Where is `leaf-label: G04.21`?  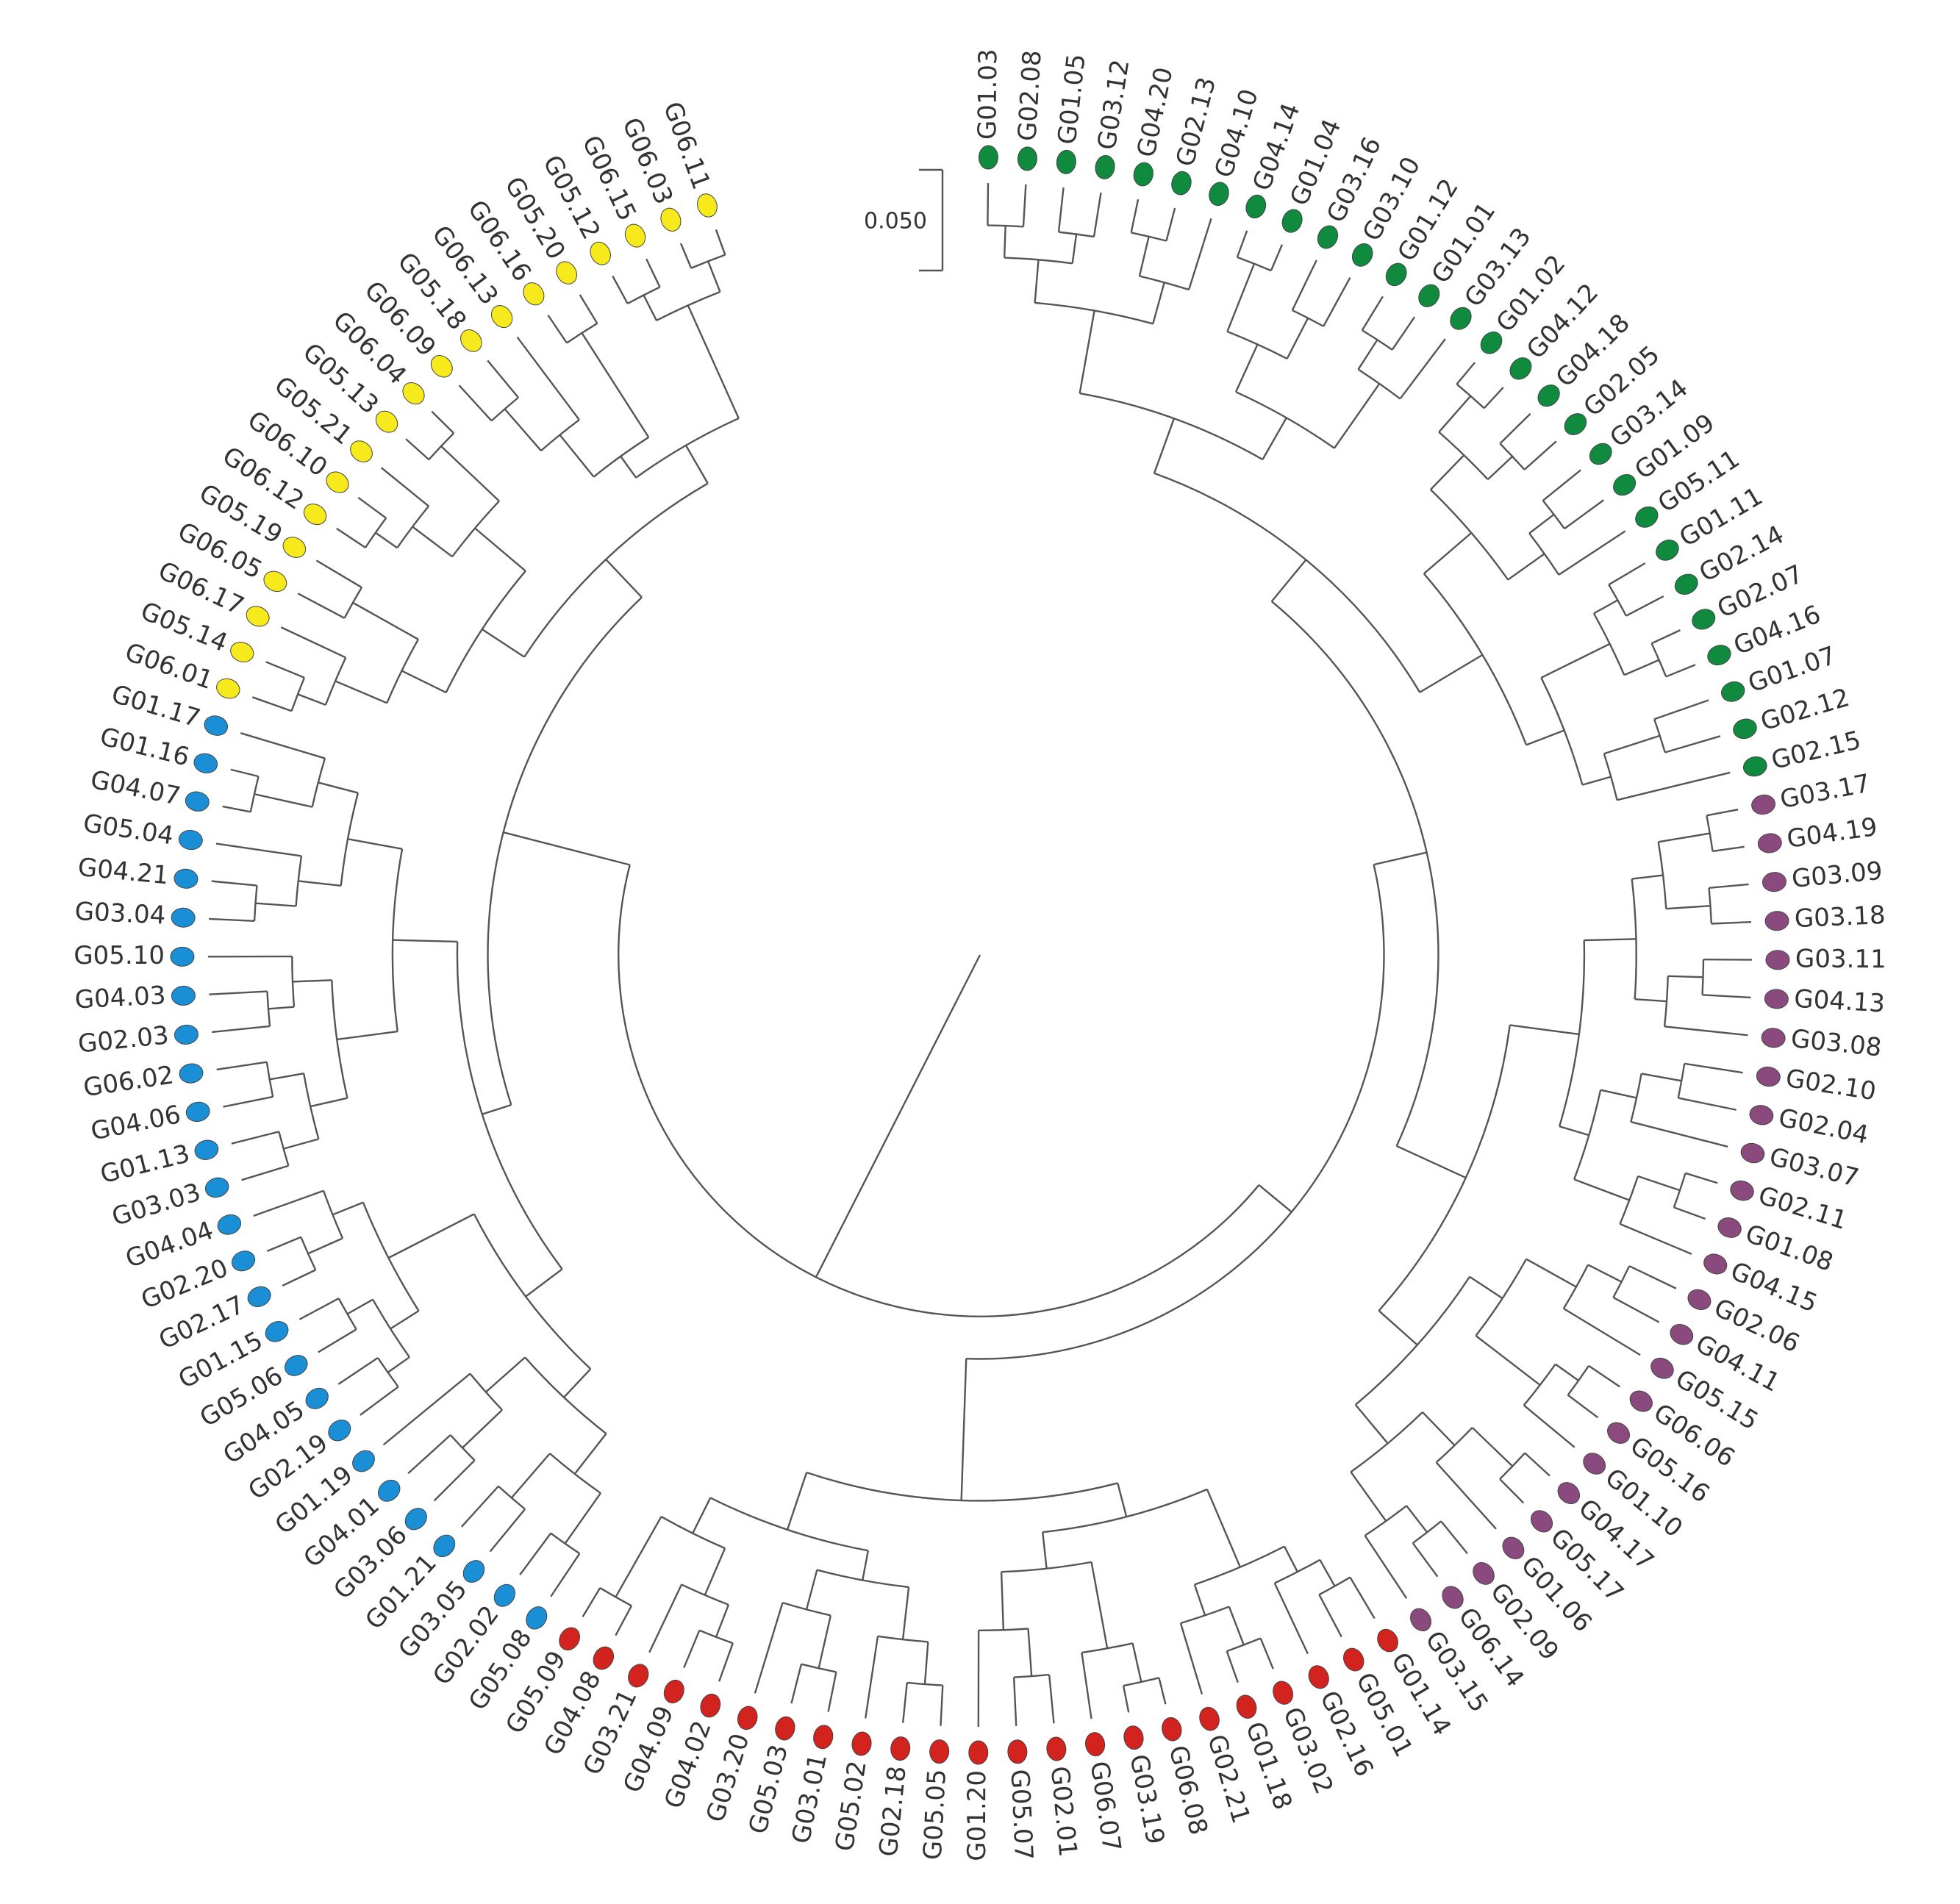 leaf-label: G04.21 is located at coordinates (123, 872).